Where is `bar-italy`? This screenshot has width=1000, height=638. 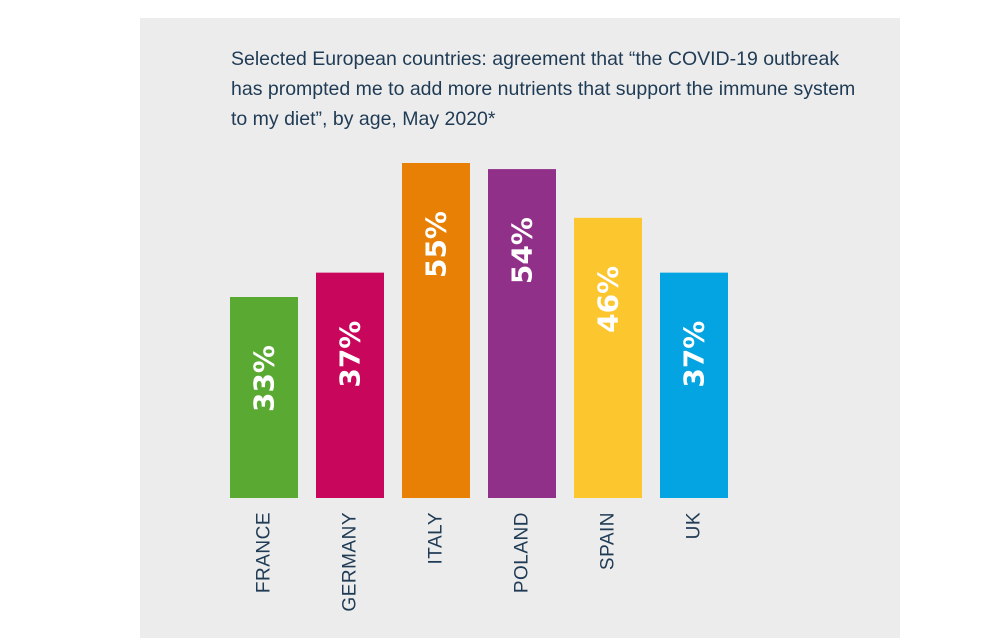
bar-italy is located at coordinates (436, 330).